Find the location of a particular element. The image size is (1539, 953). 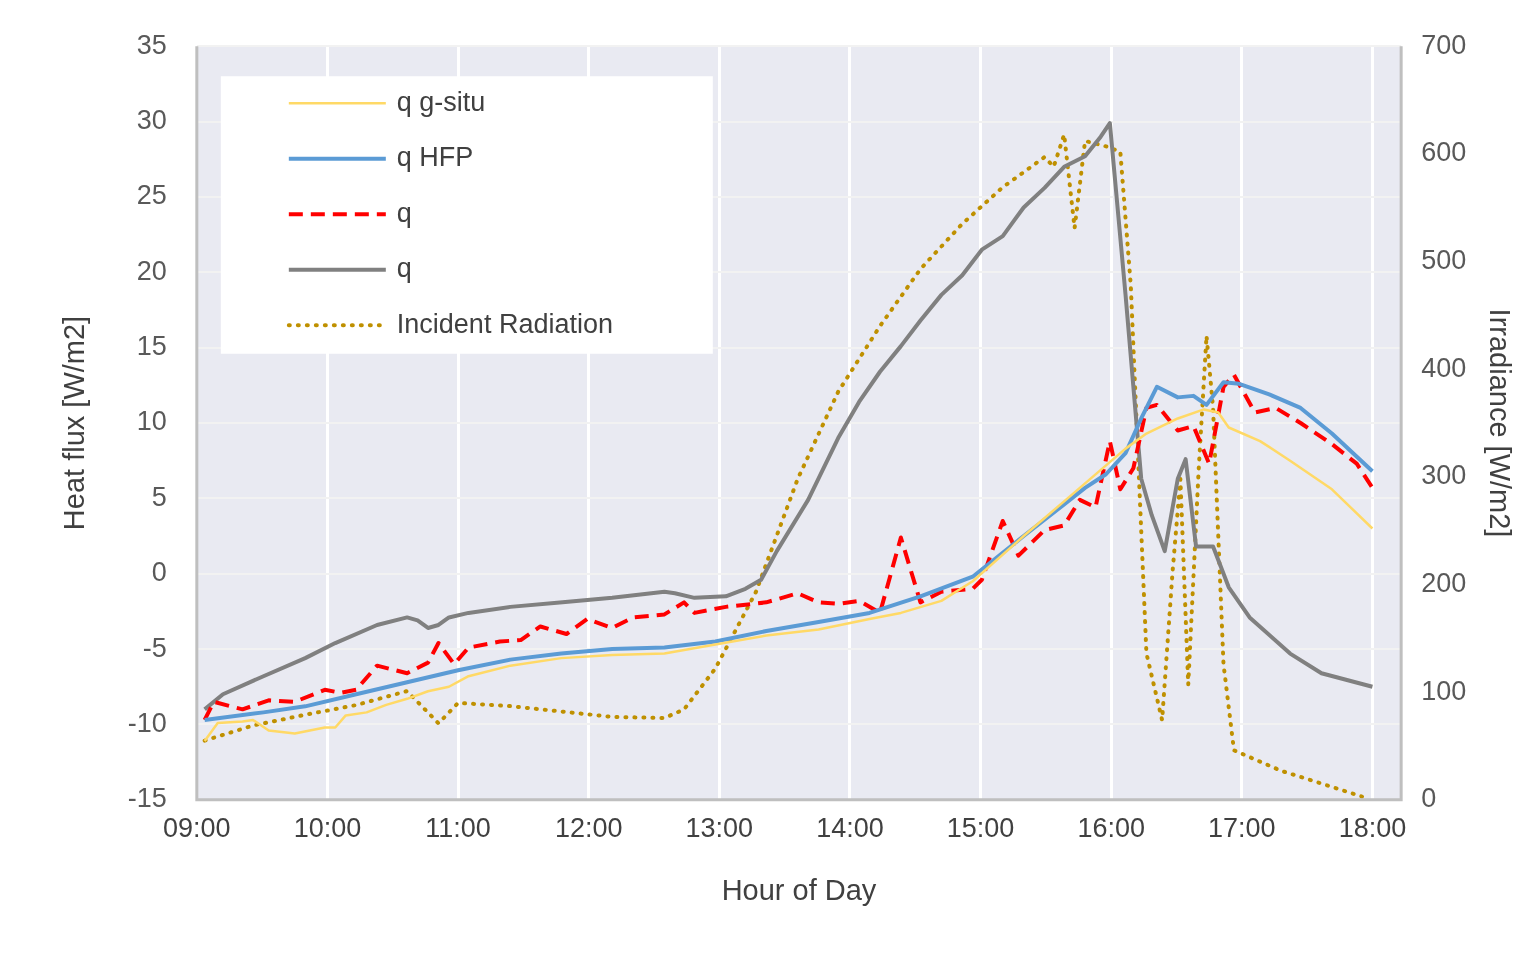

legend-label: q HFP is located at coordinates (435, 157).